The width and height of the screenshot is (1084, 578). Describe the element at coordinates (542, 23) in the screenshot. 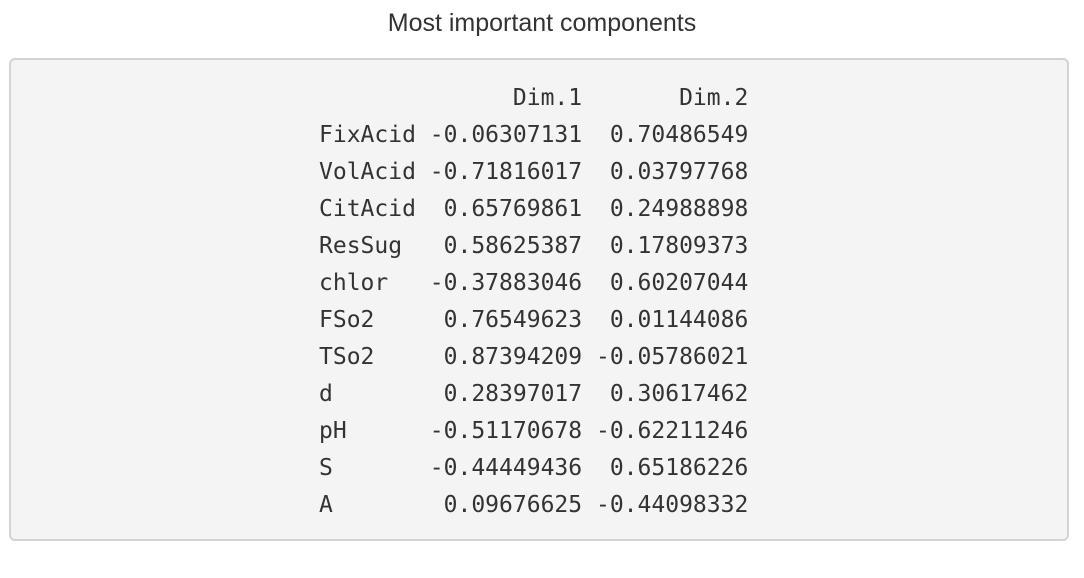

I see `page-title: Most important components` at that location.